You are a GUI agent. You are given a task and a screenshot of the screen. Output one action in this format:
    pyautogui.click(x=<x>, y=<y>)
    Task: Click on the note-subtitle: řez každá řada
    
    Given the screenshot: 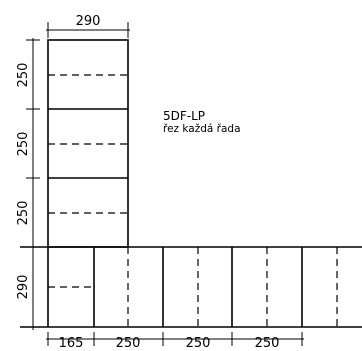 What is the action you would take?
    pyautogui.click(x=202, y=129)
    